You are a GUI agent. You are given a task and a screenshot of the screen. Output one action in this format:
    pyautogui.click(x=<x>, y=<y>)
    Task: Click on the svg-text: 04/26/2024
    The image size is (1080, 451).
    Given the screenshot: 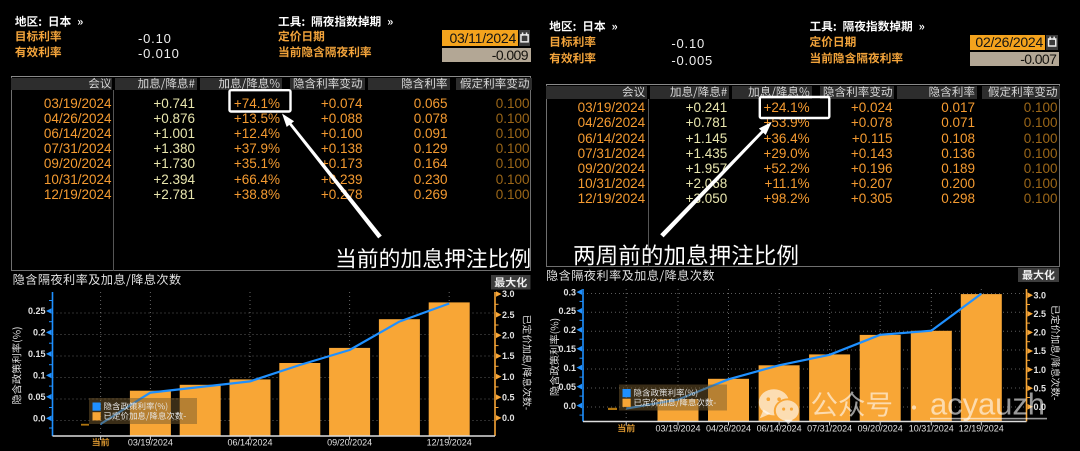 What is the action you would take?
    pyautogui.click(x=728, y=429)
    